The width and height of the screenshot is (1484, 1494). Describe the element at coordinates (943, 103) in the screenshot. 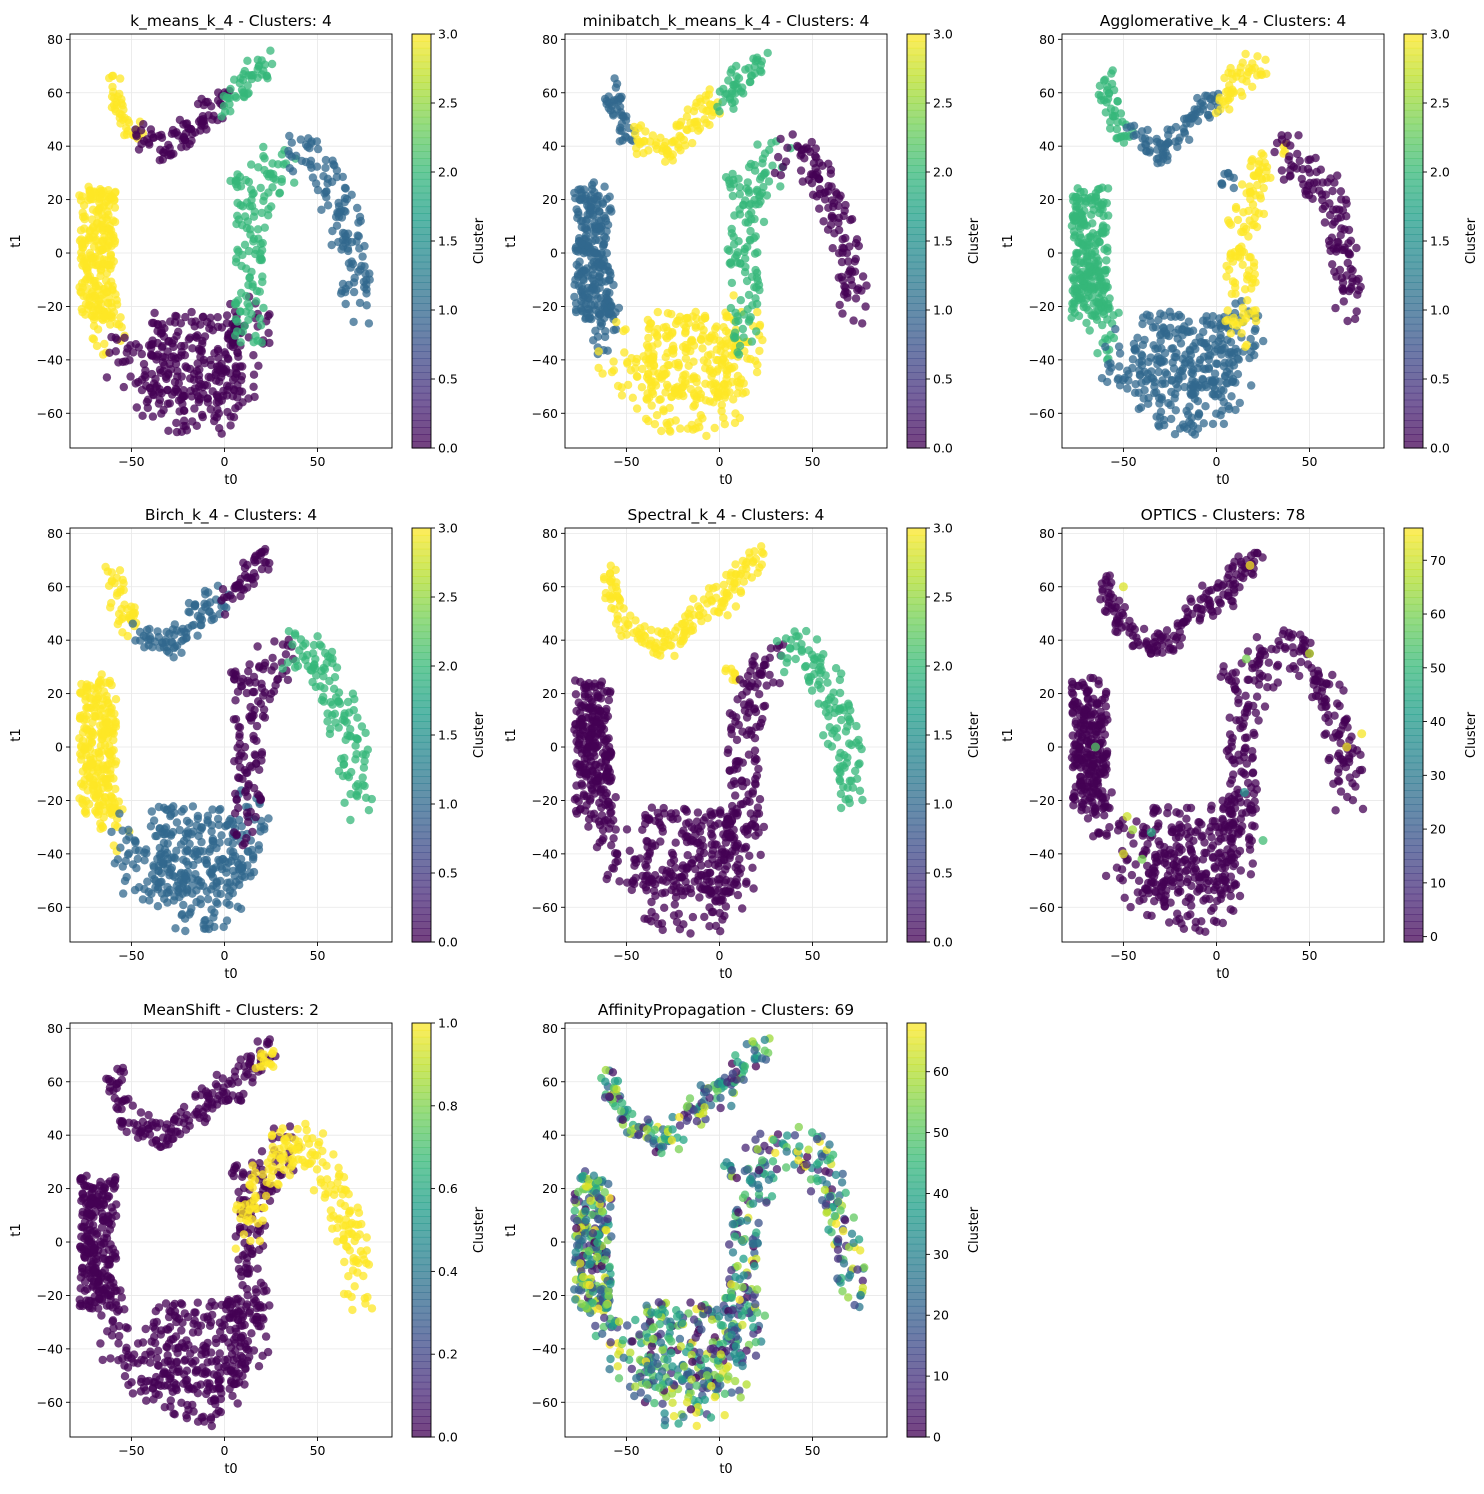

I see `colorbar-tick-label: 2.5` at that location.